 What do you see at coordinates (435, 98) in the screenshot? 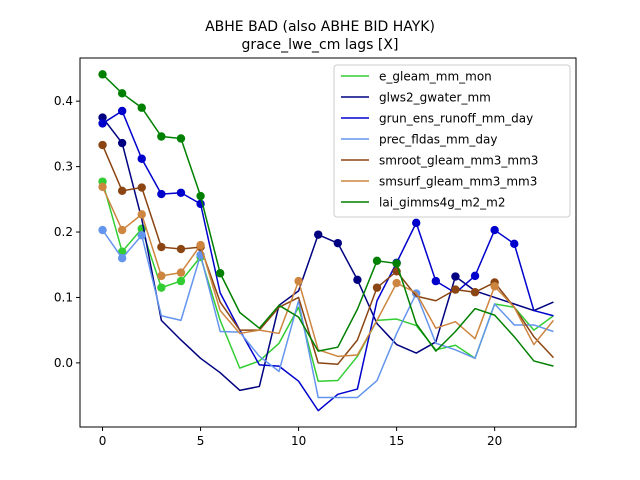
I see `legend-label-glws2-gwater-mm: glws2_gwater_mm` at bounding box center [435, 98].